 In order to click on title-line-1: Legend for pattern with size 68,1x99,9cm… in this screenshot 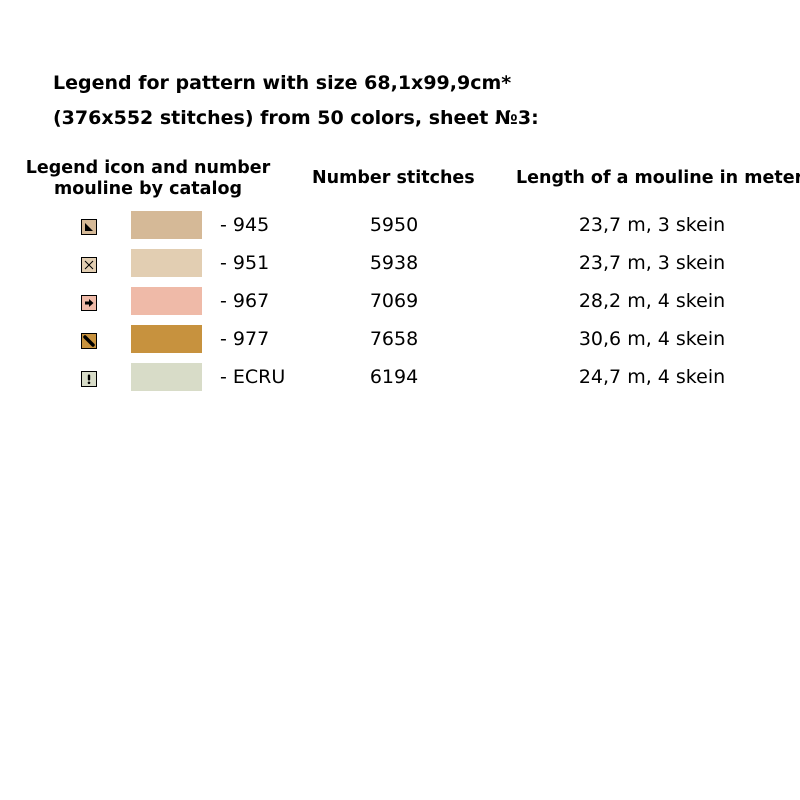, I will do `click(282, 83)`.